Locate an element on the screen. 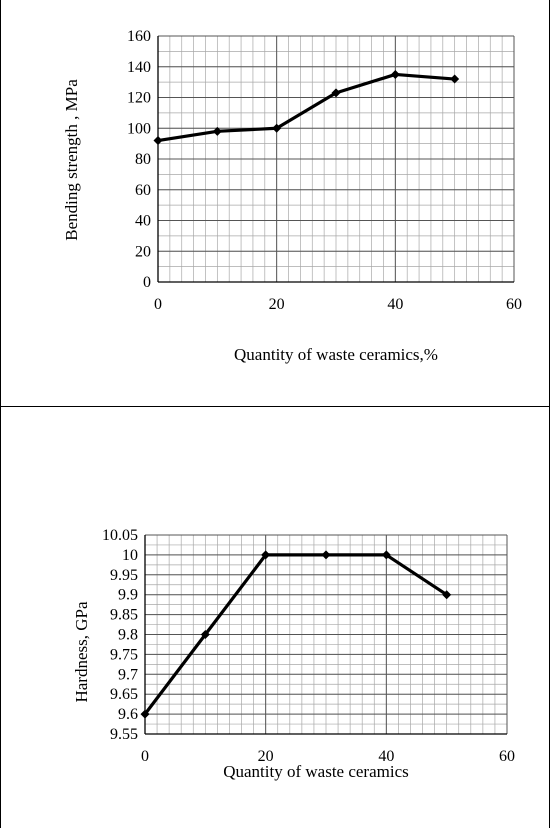 The image size is (550, 828). y-tick-label: 140 is located at coordinates (139, 67).